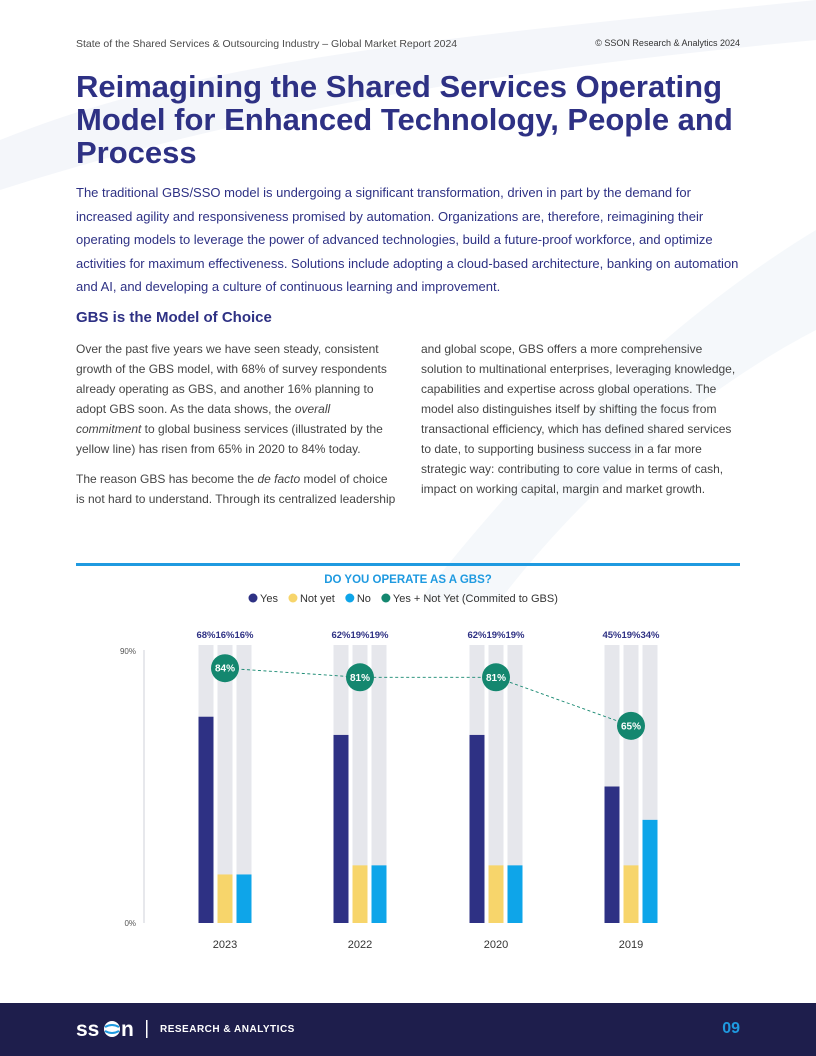  I want to click on bar-2019-no, so click(650, 871).